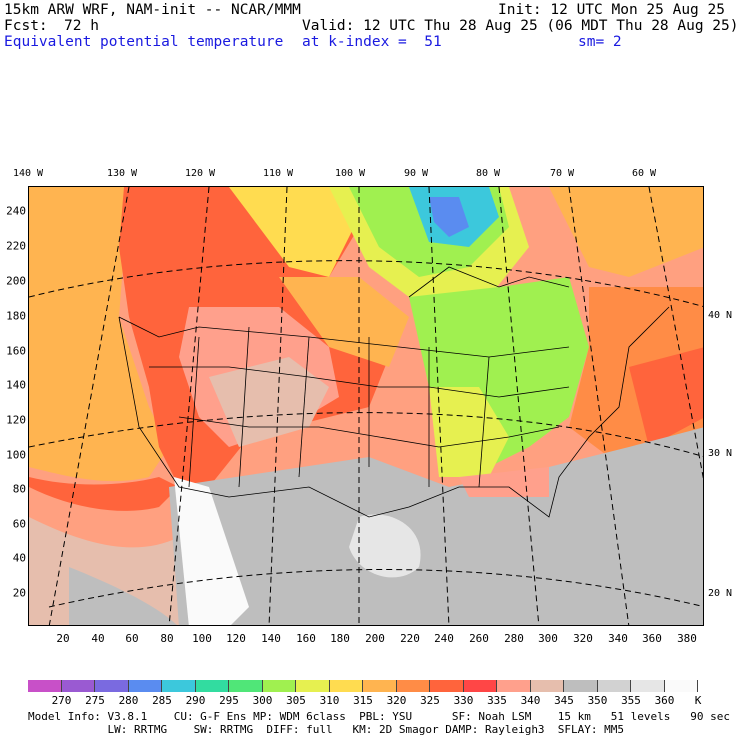 The height and width of the screenshot is (740, 740). What do you see at coordinates (597, 700) in the screenshot?
I see `colorbar-label: 350` at bounding box center [597, 700].